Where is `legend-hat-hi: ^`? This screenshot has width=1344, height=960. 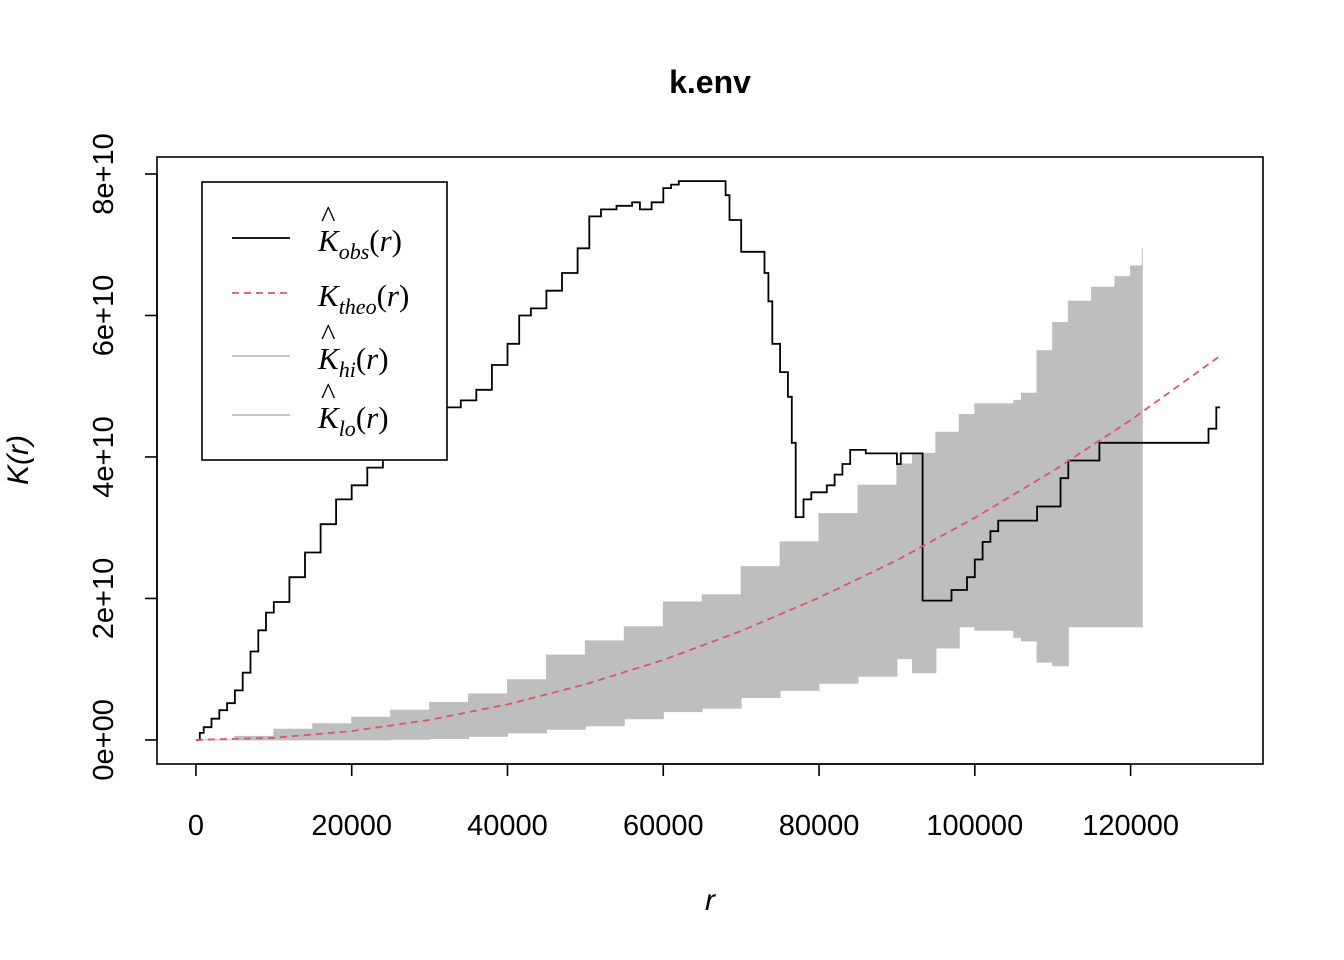 legend-hat-hi: ^ is located at coordinates (328, 334).